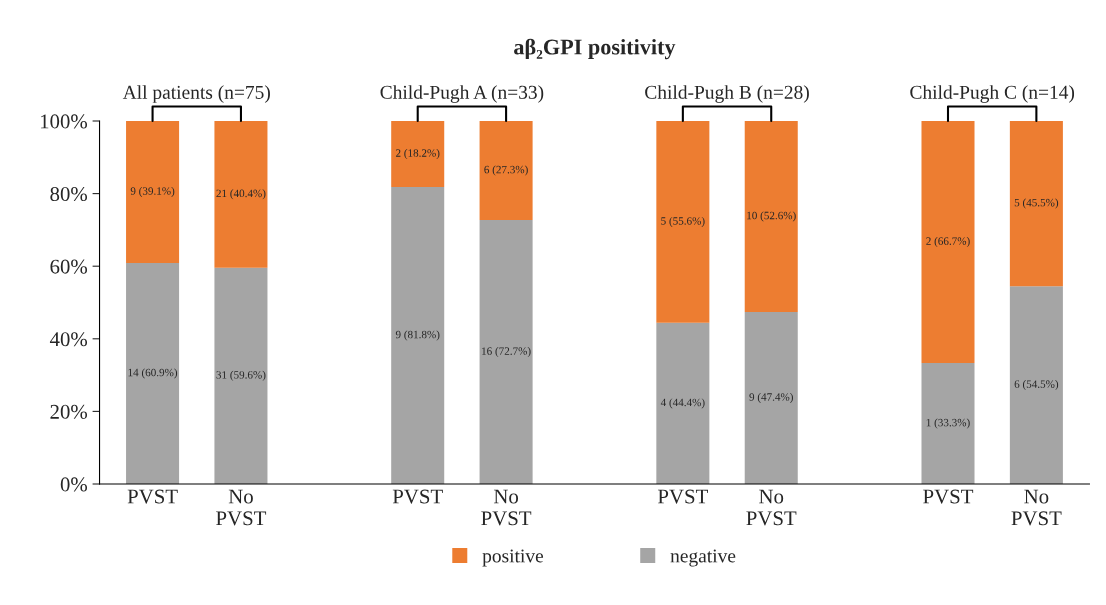 Image resolution: width=1106 pixels, height=605 pixels. I want to click on data-label: 10 (52.6%), so click(771, 216).